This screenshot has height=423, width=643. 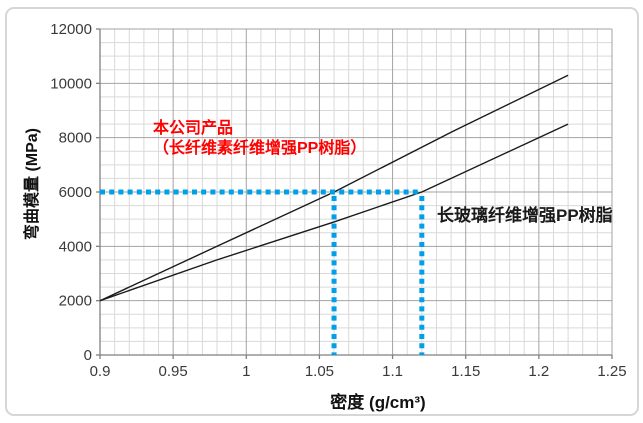 What do you see at coordinates (465, 371) in the screenshot?
I see `x-tick-label: 1.15` at bounding box center [465, 371].